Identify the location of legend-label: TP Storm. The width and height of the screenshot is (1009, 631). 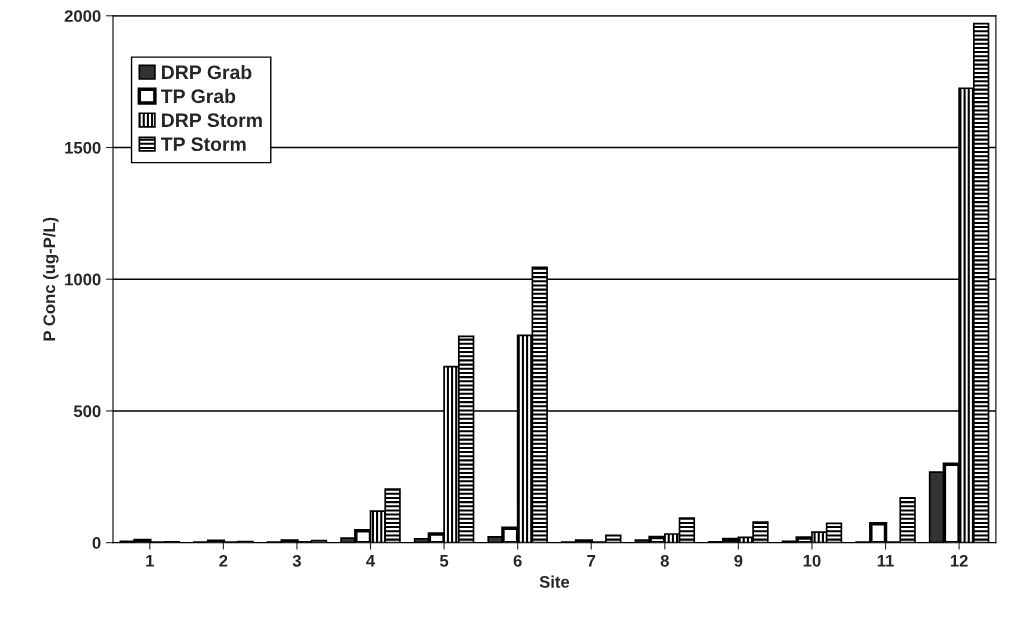
(203, 144).